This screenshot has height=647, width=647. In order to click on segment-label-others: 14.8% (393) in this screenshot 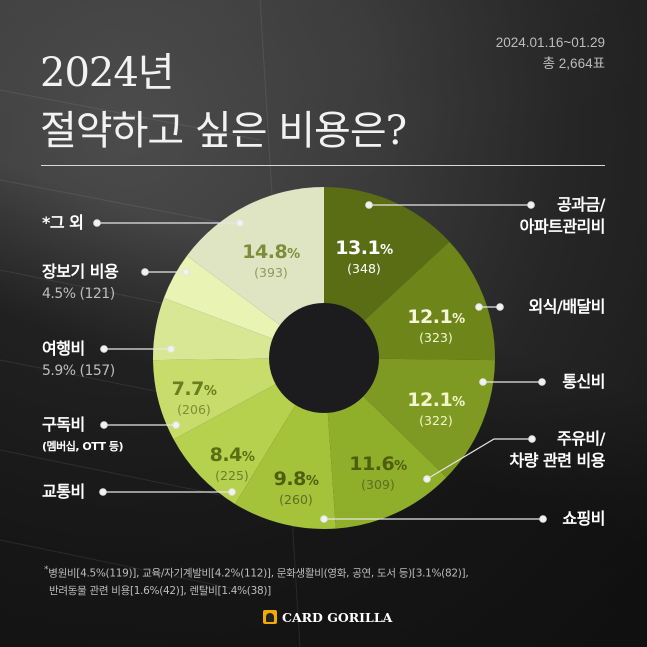, I will do `click(271, 260)`.